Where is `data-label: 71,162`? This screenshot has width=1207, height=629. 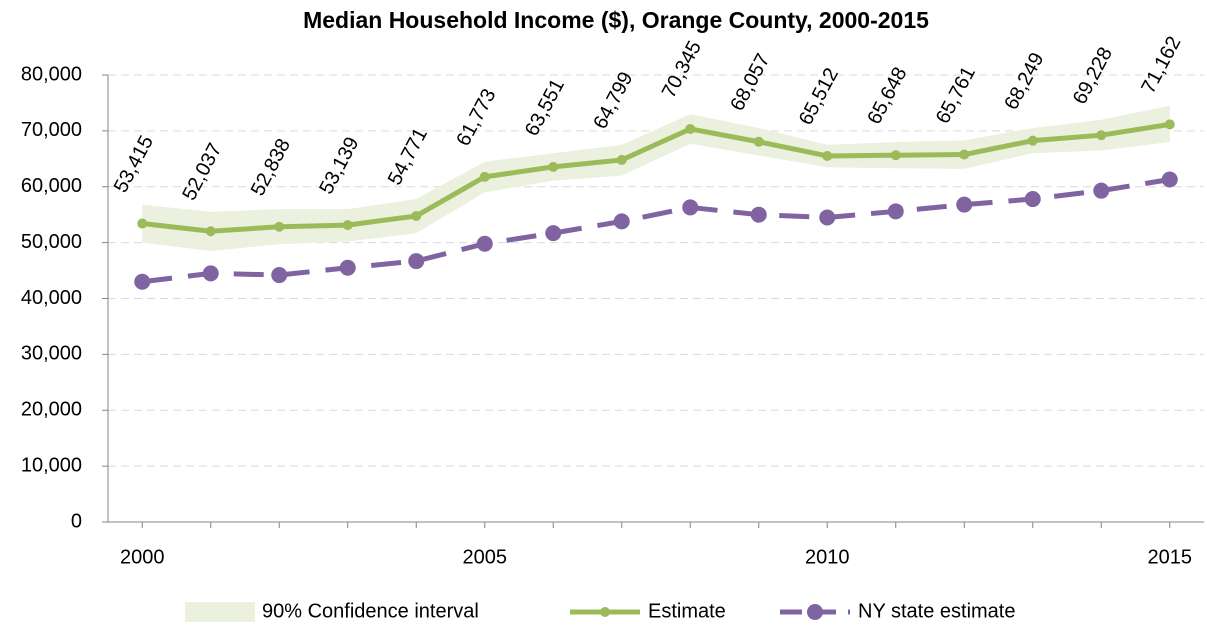
data-label: 71,162 is located at coordinates (1161, 65).